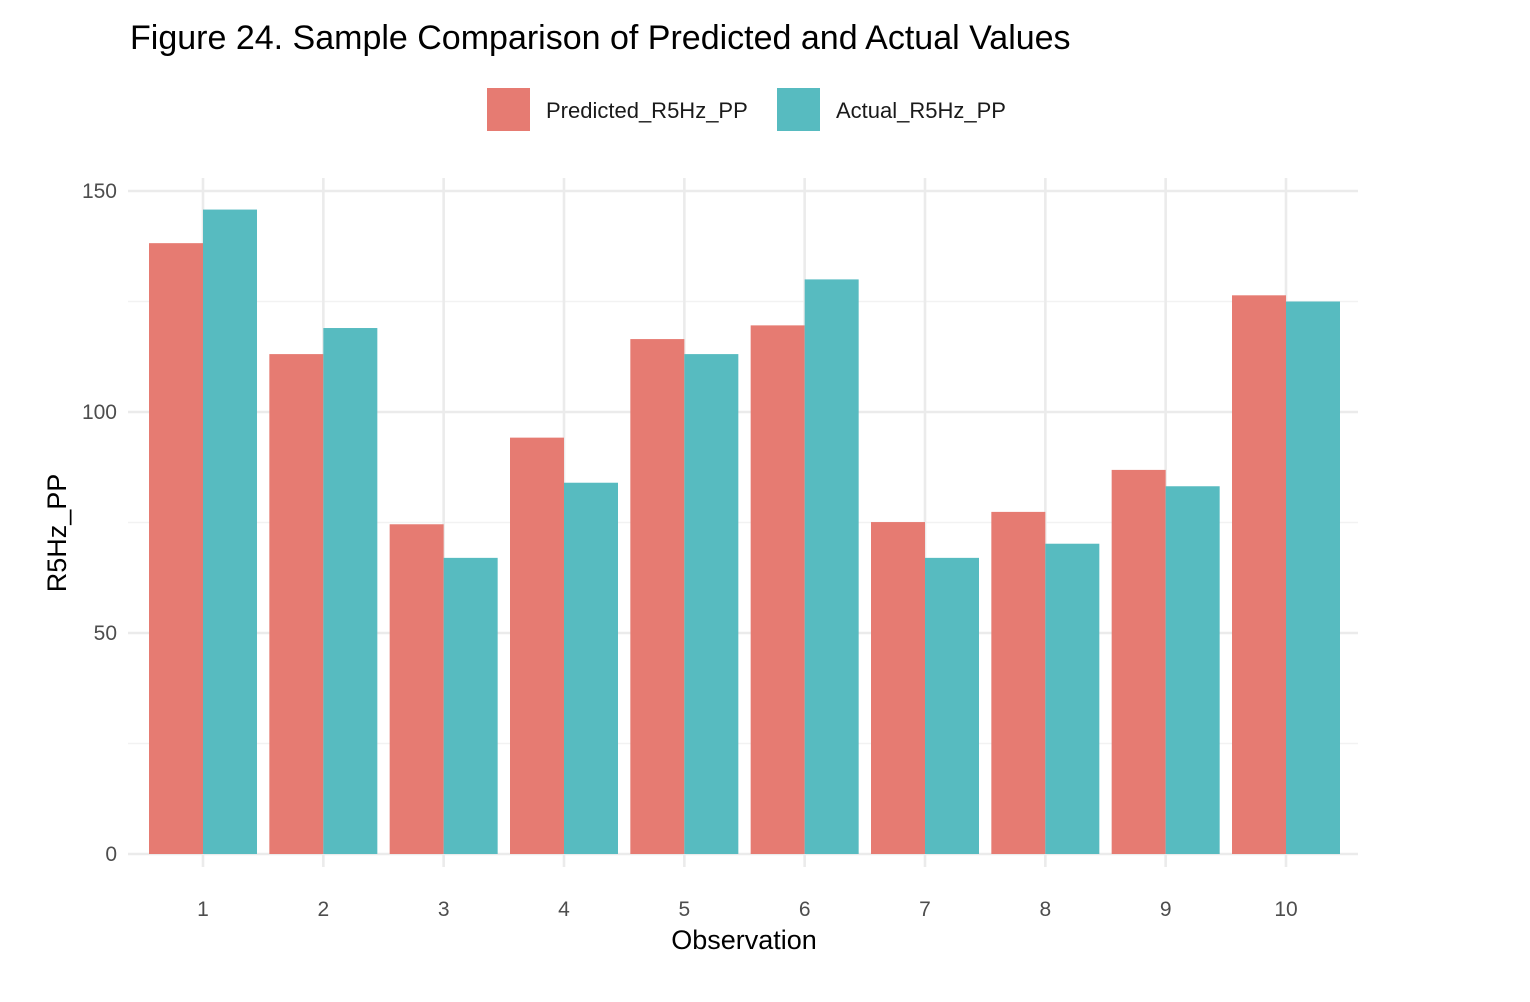 The image size is (1530, 1002). What do you see at coordinates (564, 909) in the screenshot?
I see `x-tick-label: 4` at bounding box center [564, 909].